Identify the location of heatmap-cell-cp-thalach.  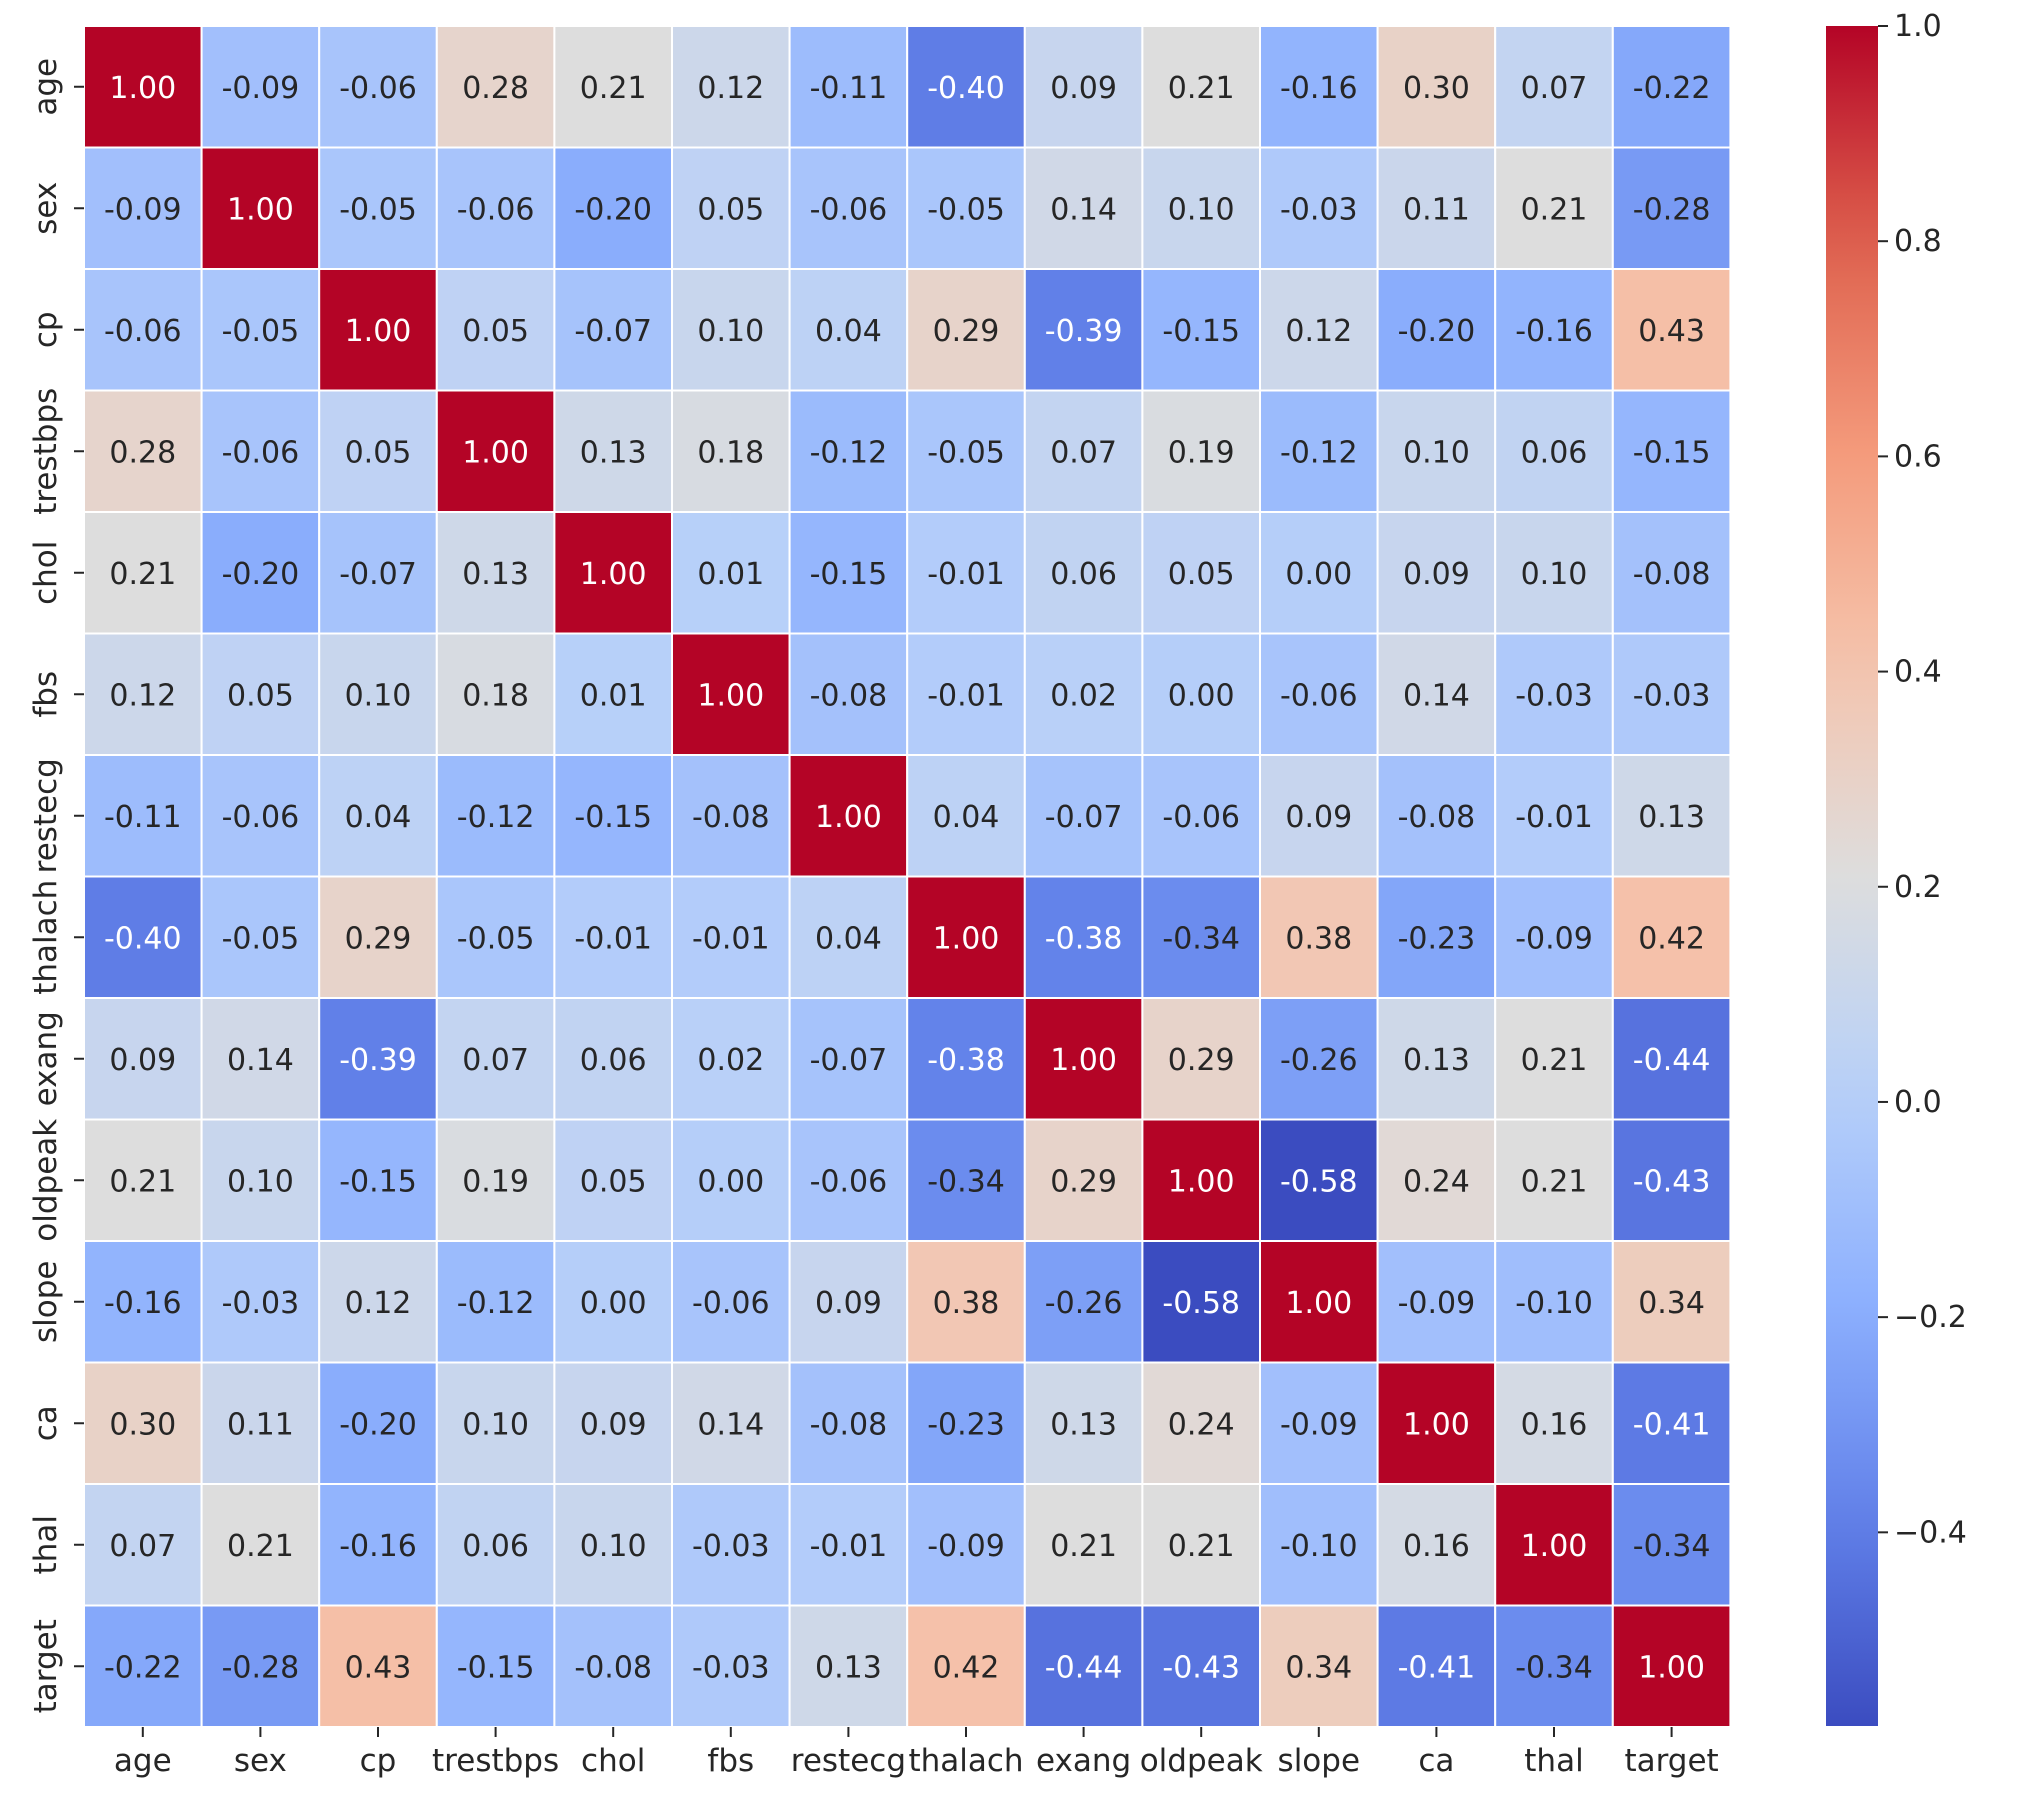
(966, 330).